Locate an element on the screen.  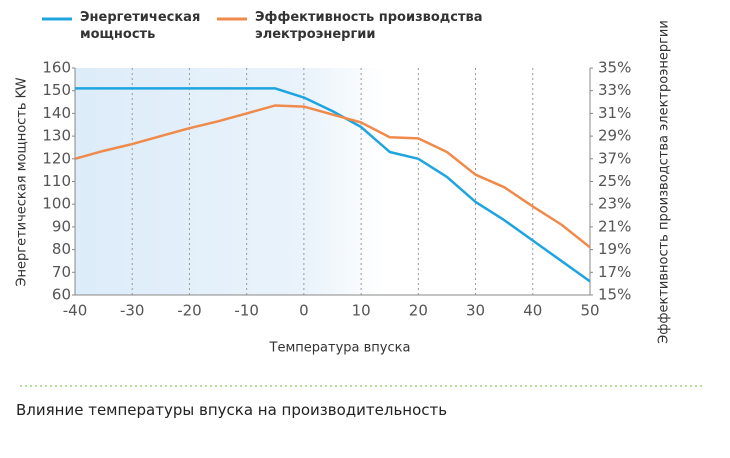
y2-tick-label: 17% is located at coordinates (614, 272).